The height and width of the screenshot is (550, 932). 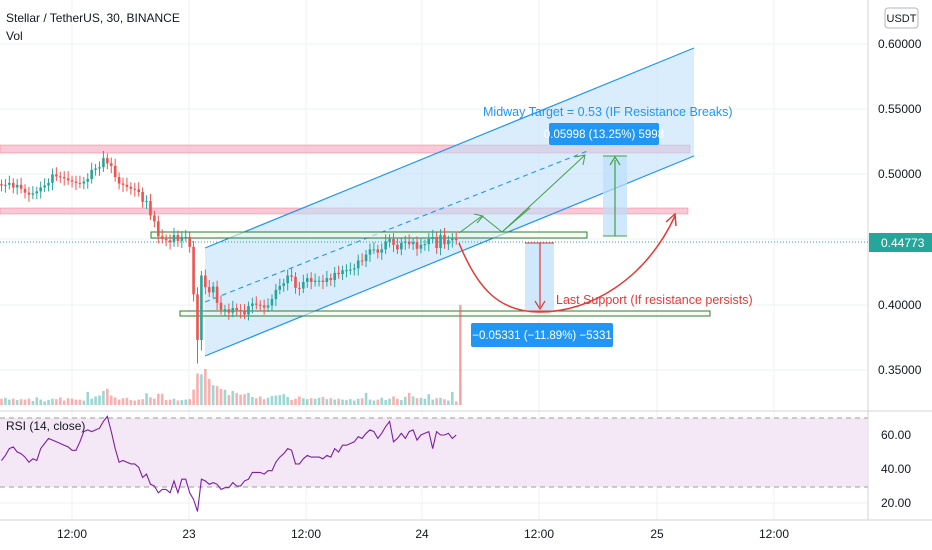 What do you see at coordinates (430, 274) in the screenshot?
I see `support-boxes` at bounding box center [430, 274].